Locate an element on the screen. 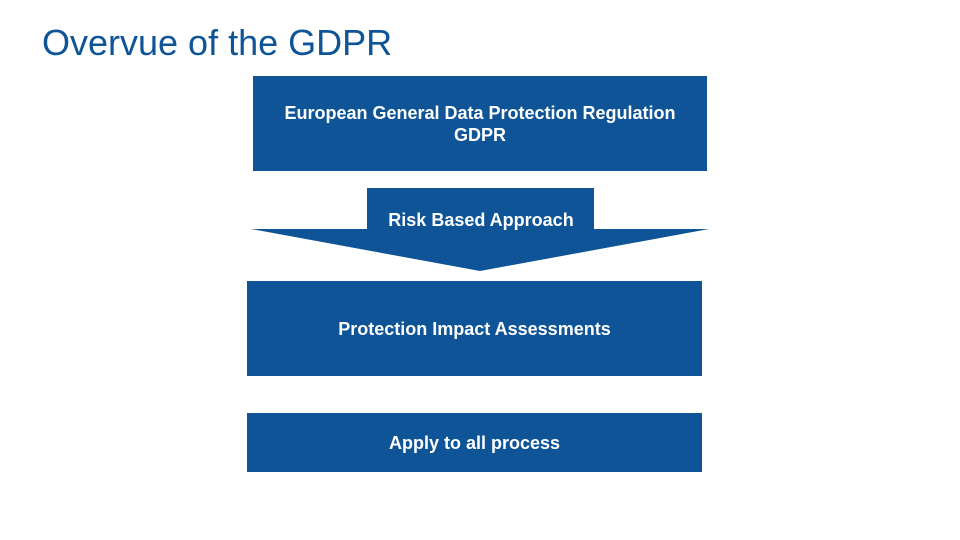 The image size is (960, 540). slide-title: Overvue of the GDPR is located at coordinates (217, 43).